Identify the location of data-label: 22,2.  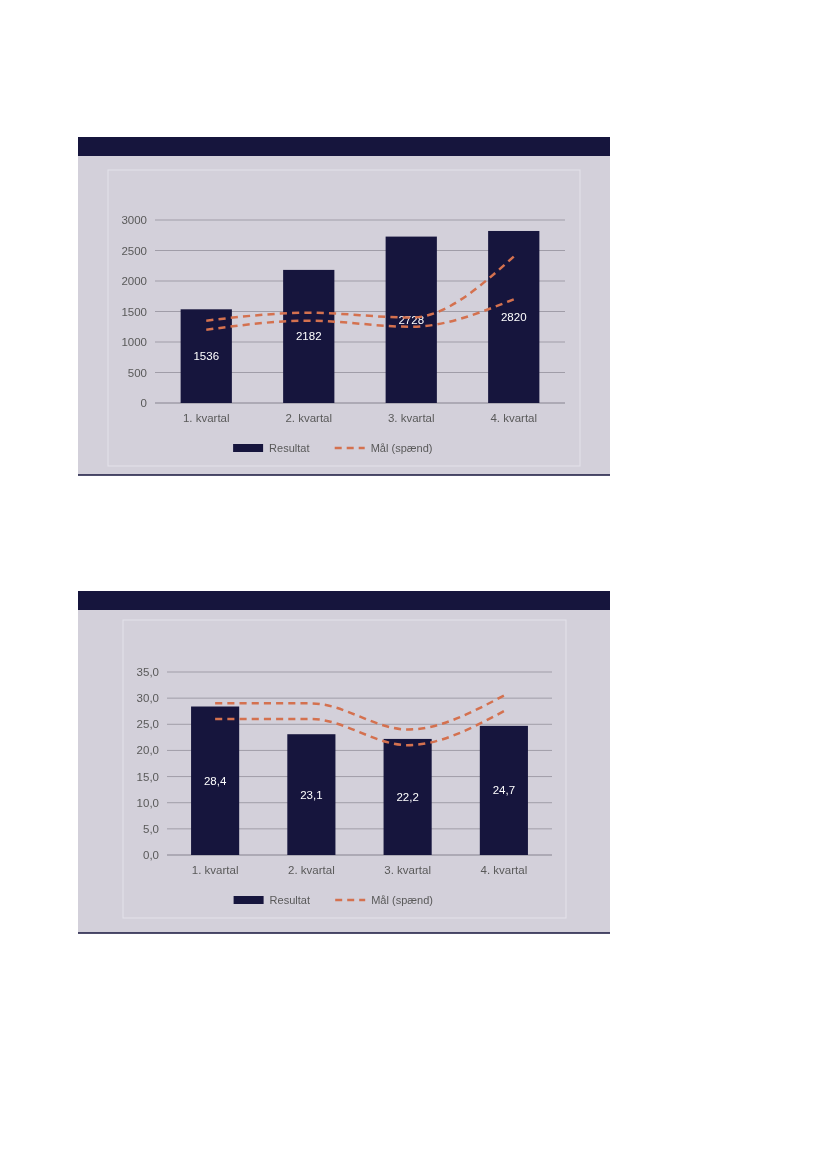
(407, 796).